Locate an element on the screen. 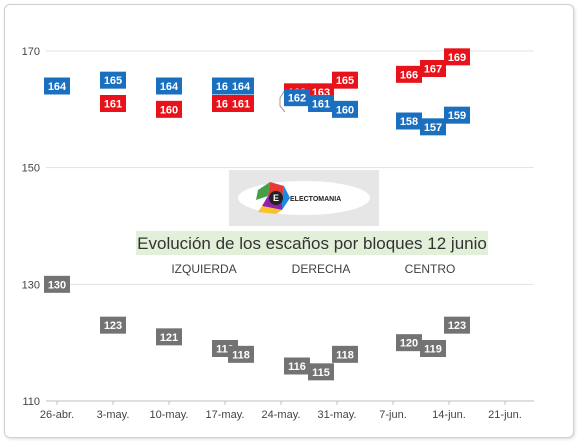  data-label-value: 116 is located at coordinates (297, 367).